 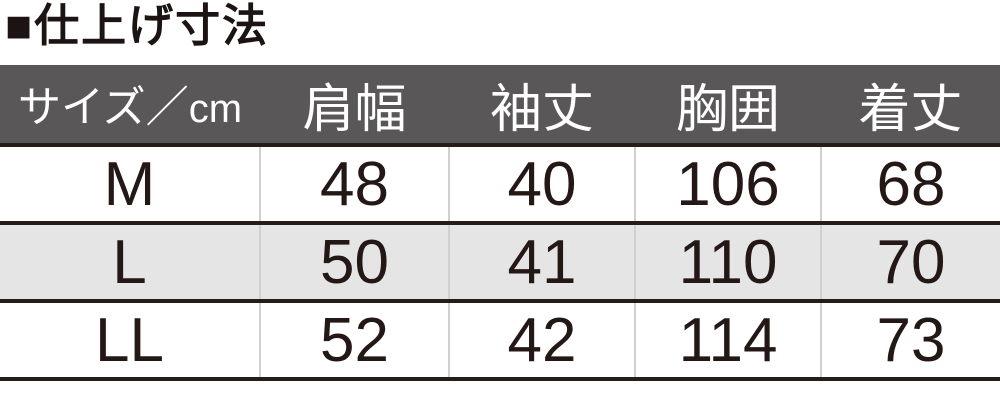 I want to click on unit-label: cm, so click(x=215, y=109).